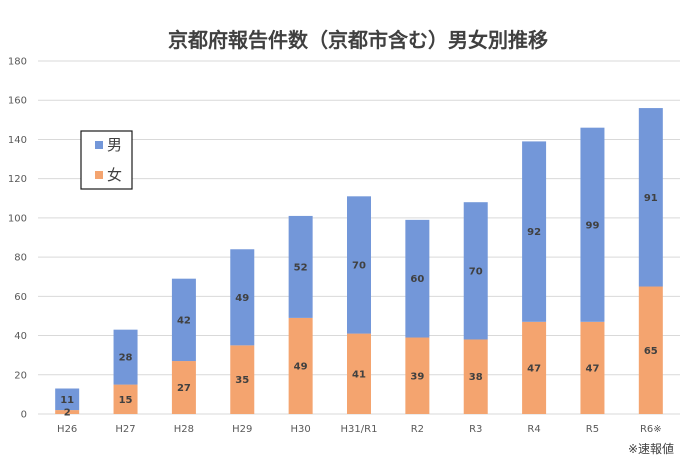  What do you see at coordinates (242, 429) in the screenshot?
I see `x-tick-label: H29` at bounding box center [242, 429].